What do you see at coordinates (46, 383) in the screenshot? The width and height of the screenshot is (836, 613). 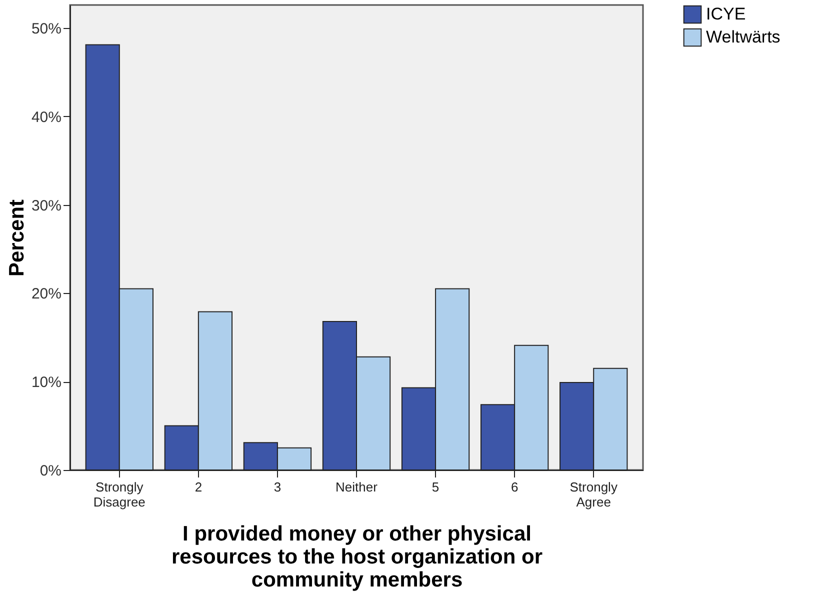 I see `y-tick-label: 10%` at bounding box center [46, 383].